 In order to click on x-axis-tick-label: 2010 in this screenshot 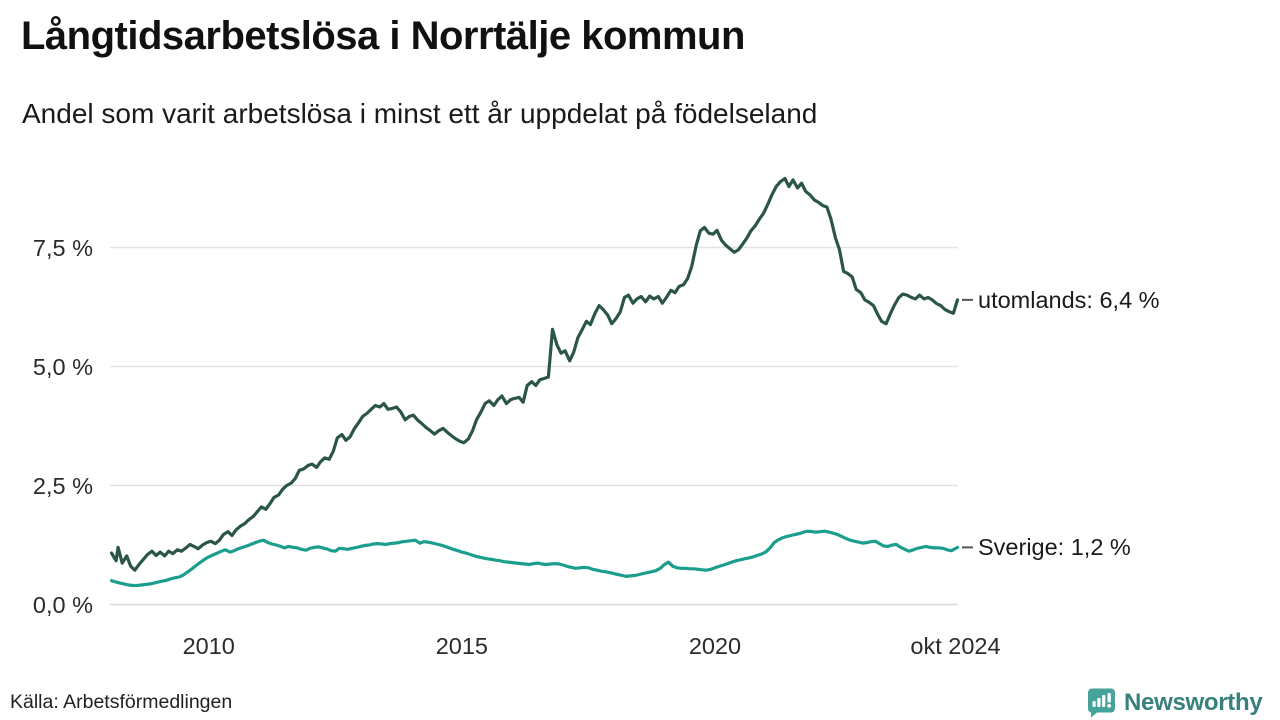, I will do `click(208, 646)`.